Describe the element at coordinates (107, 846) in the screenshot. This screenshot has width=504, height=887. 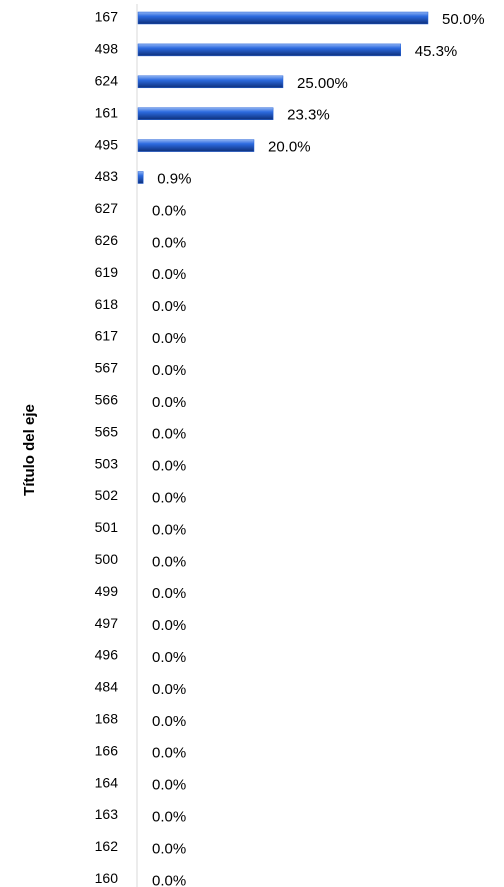
I see `y-tick-label: 162` at that location.